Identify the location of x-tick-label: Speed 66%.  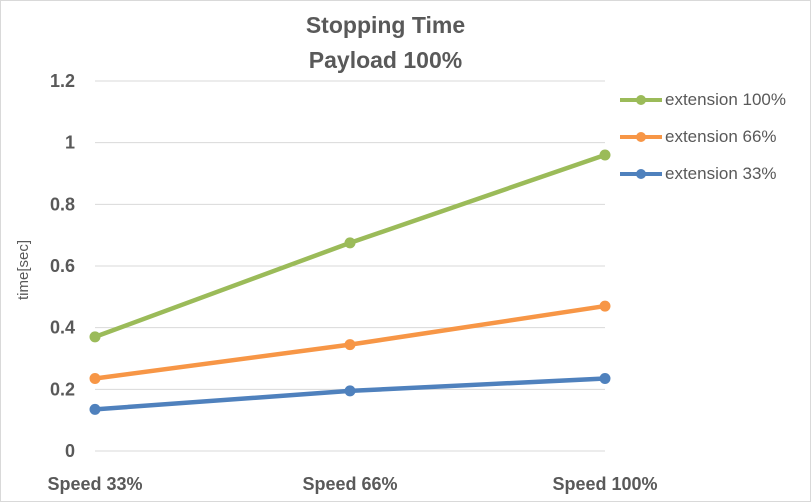
(349, 484).